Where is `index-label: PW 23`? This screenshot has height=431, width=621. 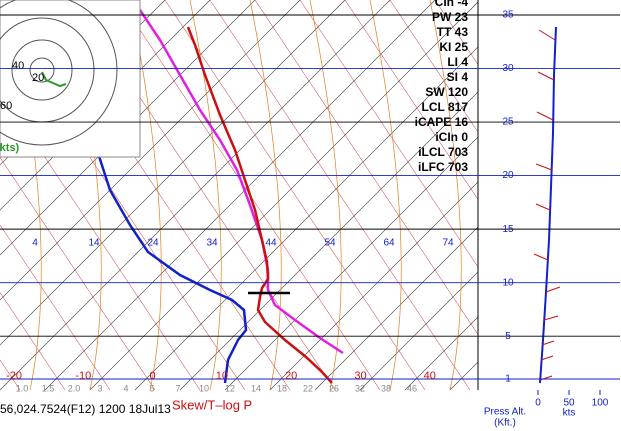 index-label: PW 23 is located at coordinates (450, 17).